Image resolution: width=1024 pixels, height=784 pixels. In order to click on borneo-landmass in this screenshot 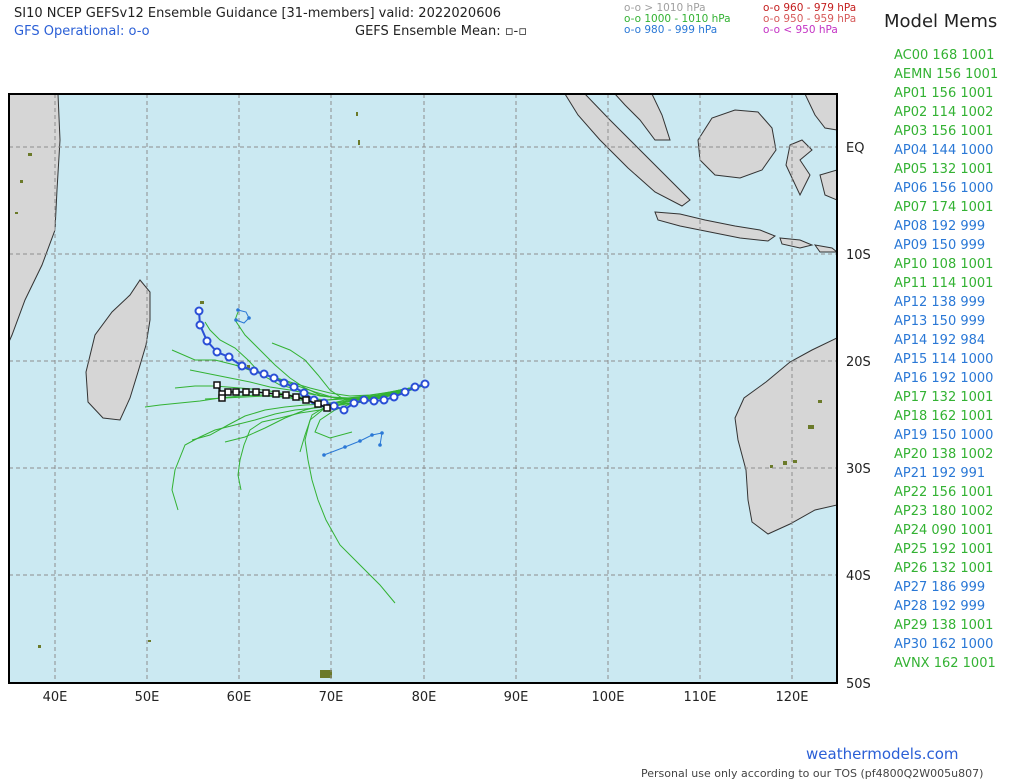, I will do `click(737, 144)`.